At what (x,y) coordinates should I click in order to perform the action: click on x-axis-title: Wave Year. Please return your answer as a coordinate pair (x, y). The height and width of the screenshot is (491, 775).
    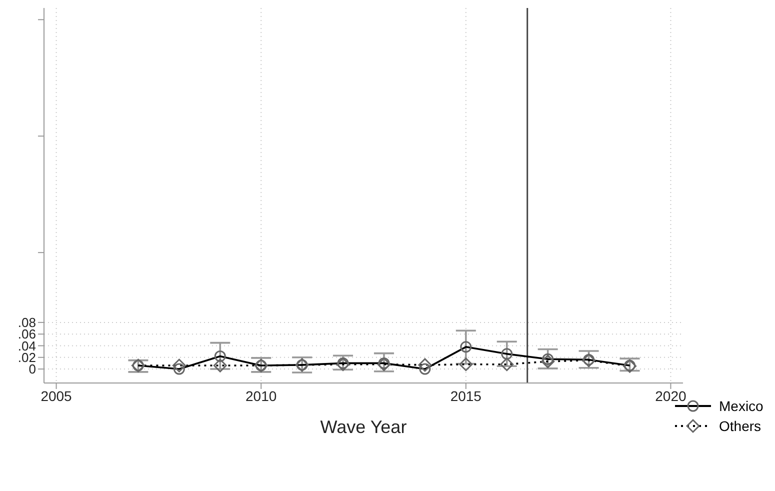
    Looking at the image, I should click on (363, 427).